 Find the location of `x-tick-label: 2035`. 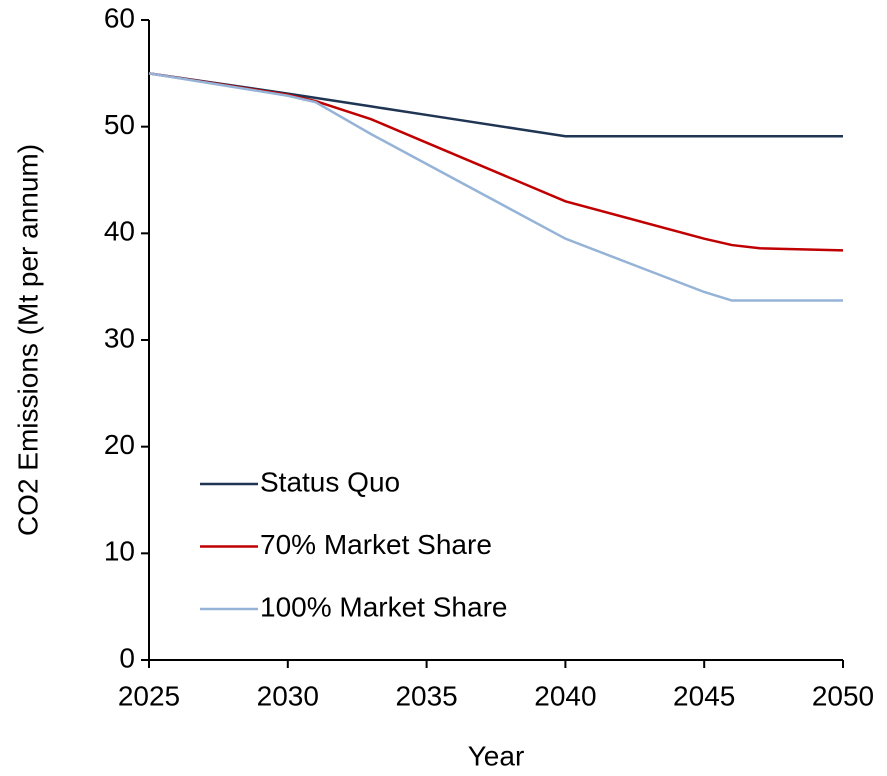

x-tick-label: 2035 is located at coordinates (426, 695).